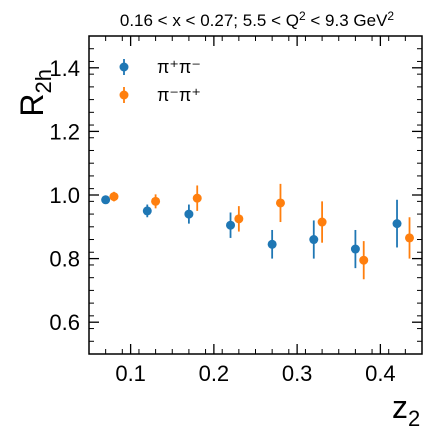 The image size is (428, 437). What do you see at coordinates (64, 259) in the screenshot?
I see `y-tick-label: 0.8` at bounding box center [64, 259].